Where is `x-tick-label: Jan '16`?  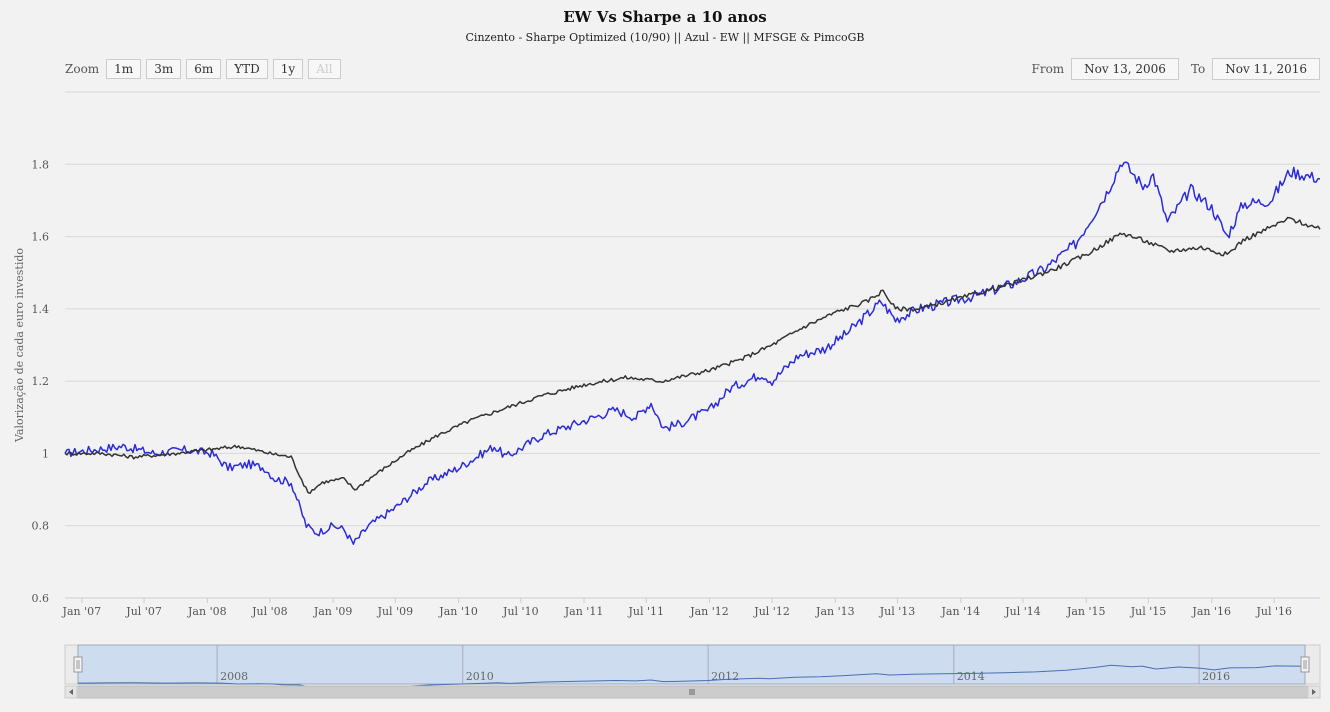
x-tick-label: Jan '16 is located at coordinates (1211, 611).